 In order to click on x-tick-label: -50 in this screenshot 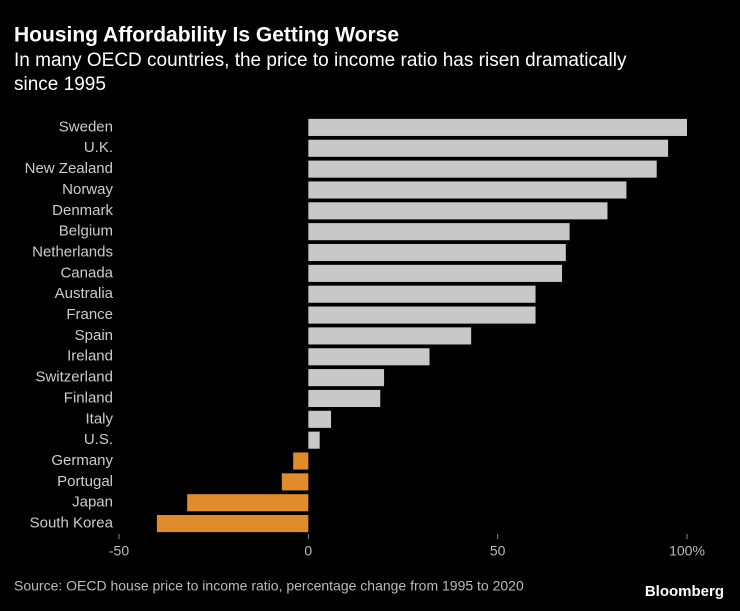, I will do `click(119, 551)`.